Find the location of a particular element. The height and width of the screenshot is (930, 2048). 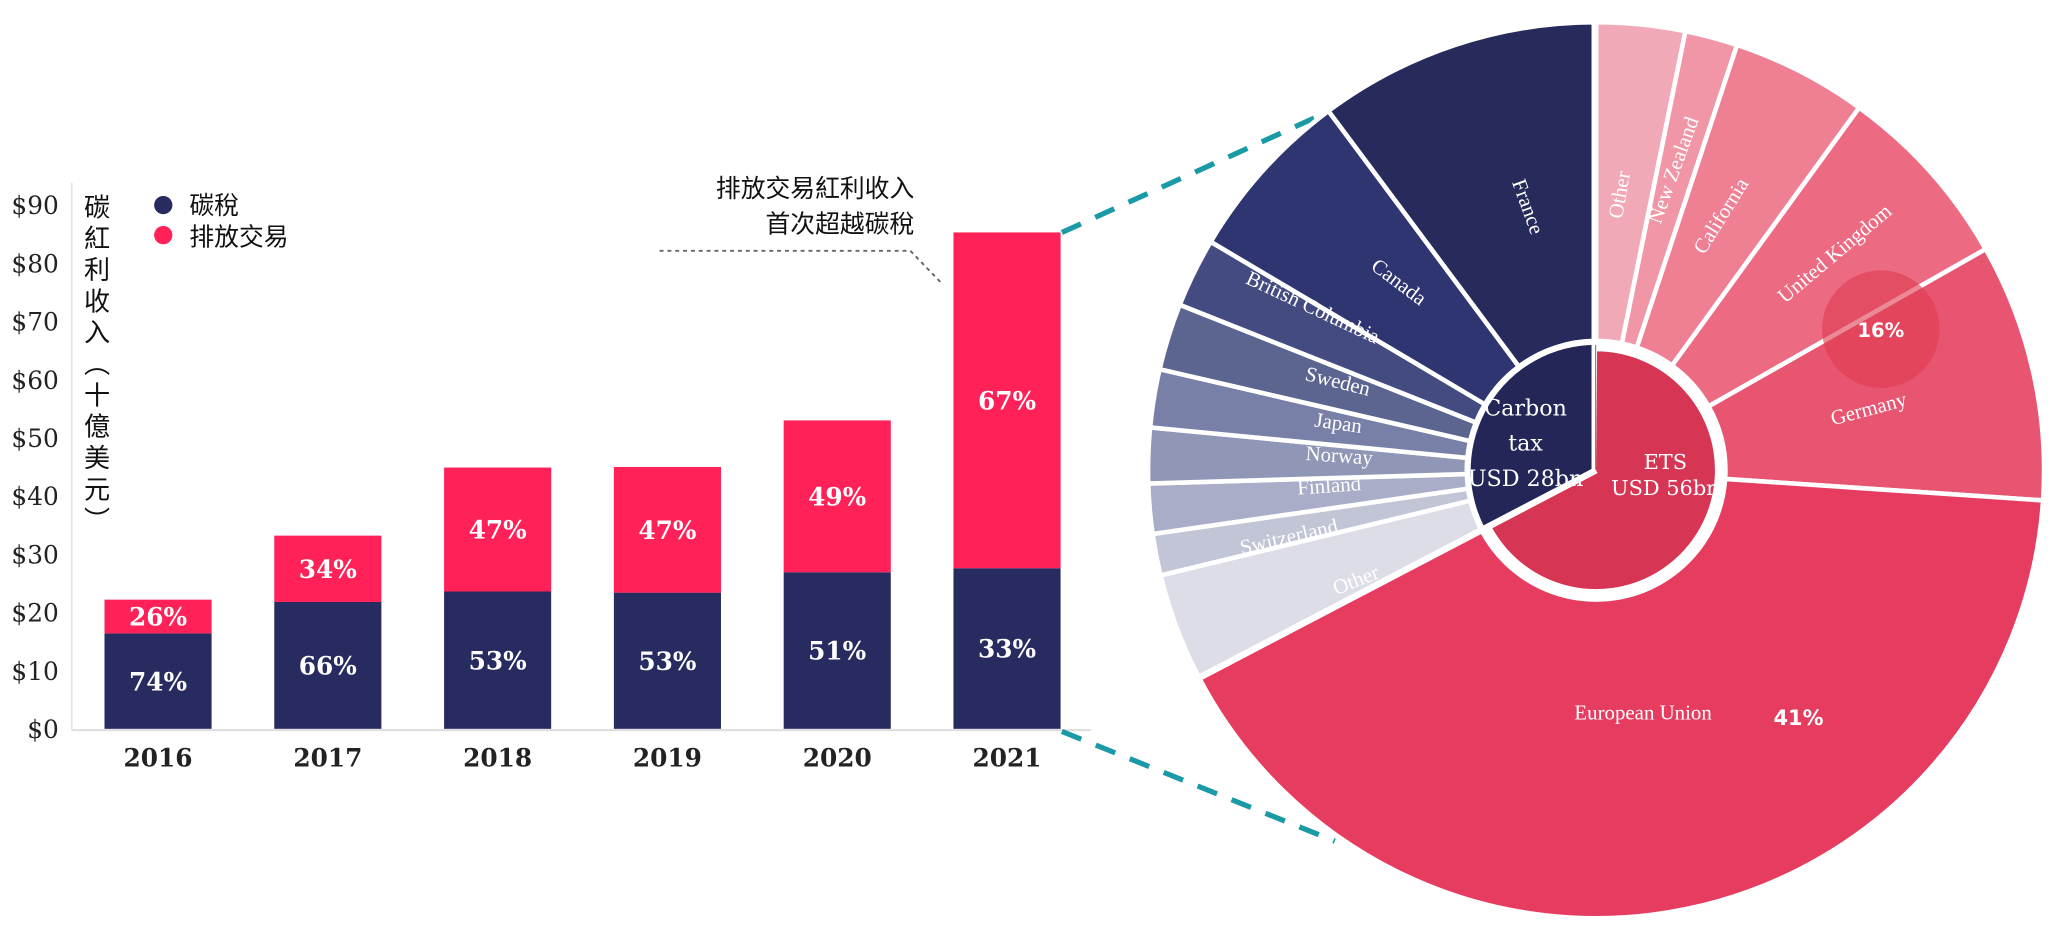

y-tick-label: $0 is located at coordinates (43, 729).